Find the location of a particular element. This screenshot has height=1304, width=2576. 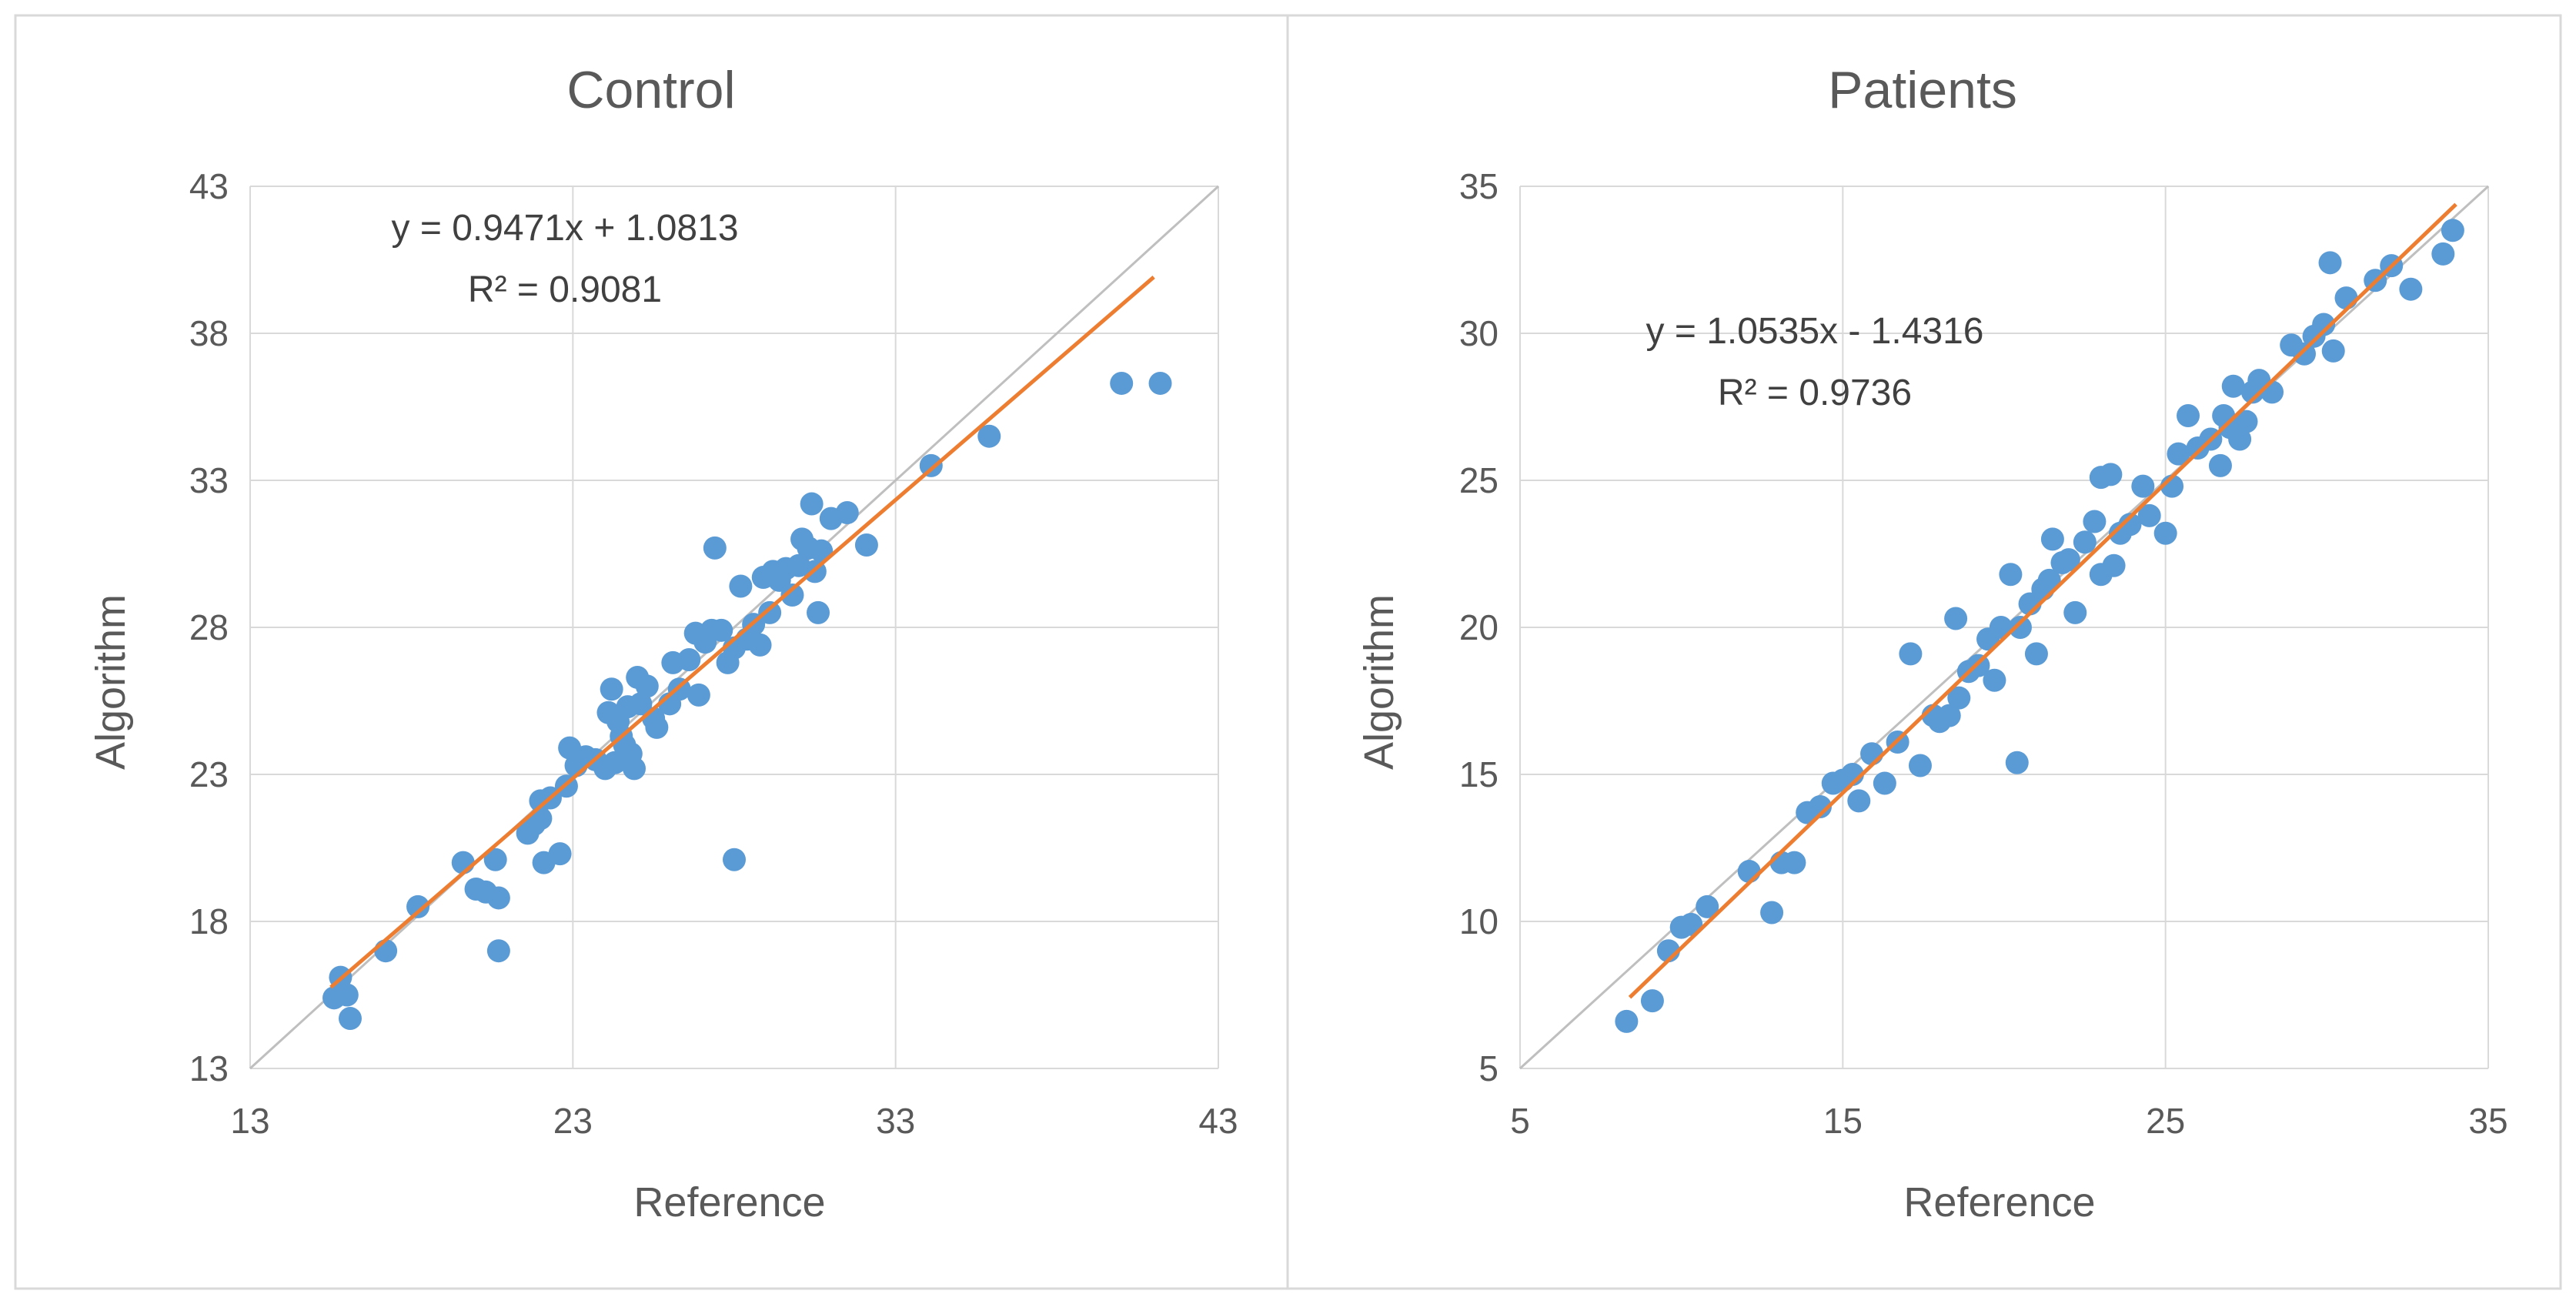

x-tick-label: 5 is located at coordinates (1520, 1121).